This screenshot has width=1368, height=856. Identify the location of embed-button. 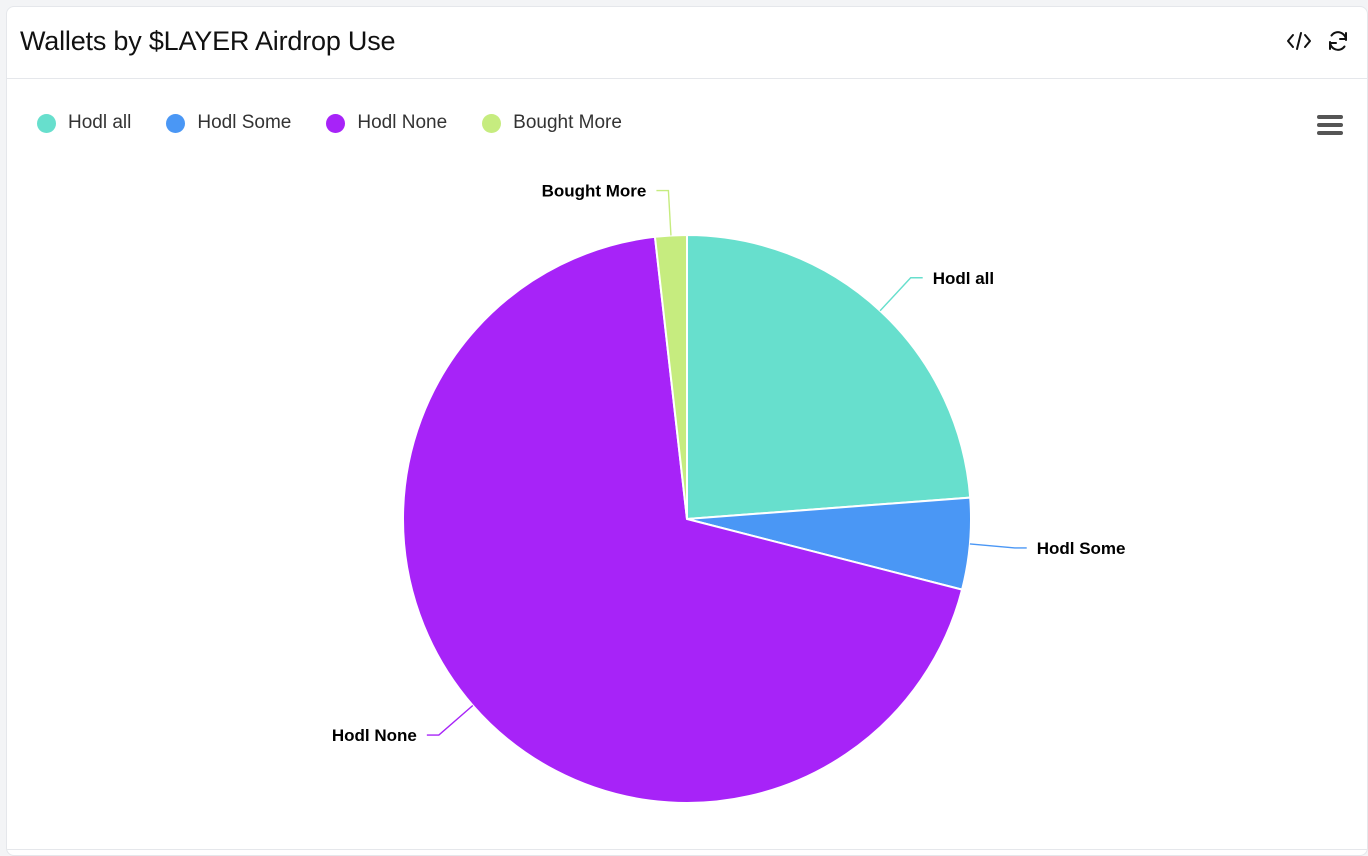
(1299, 41).